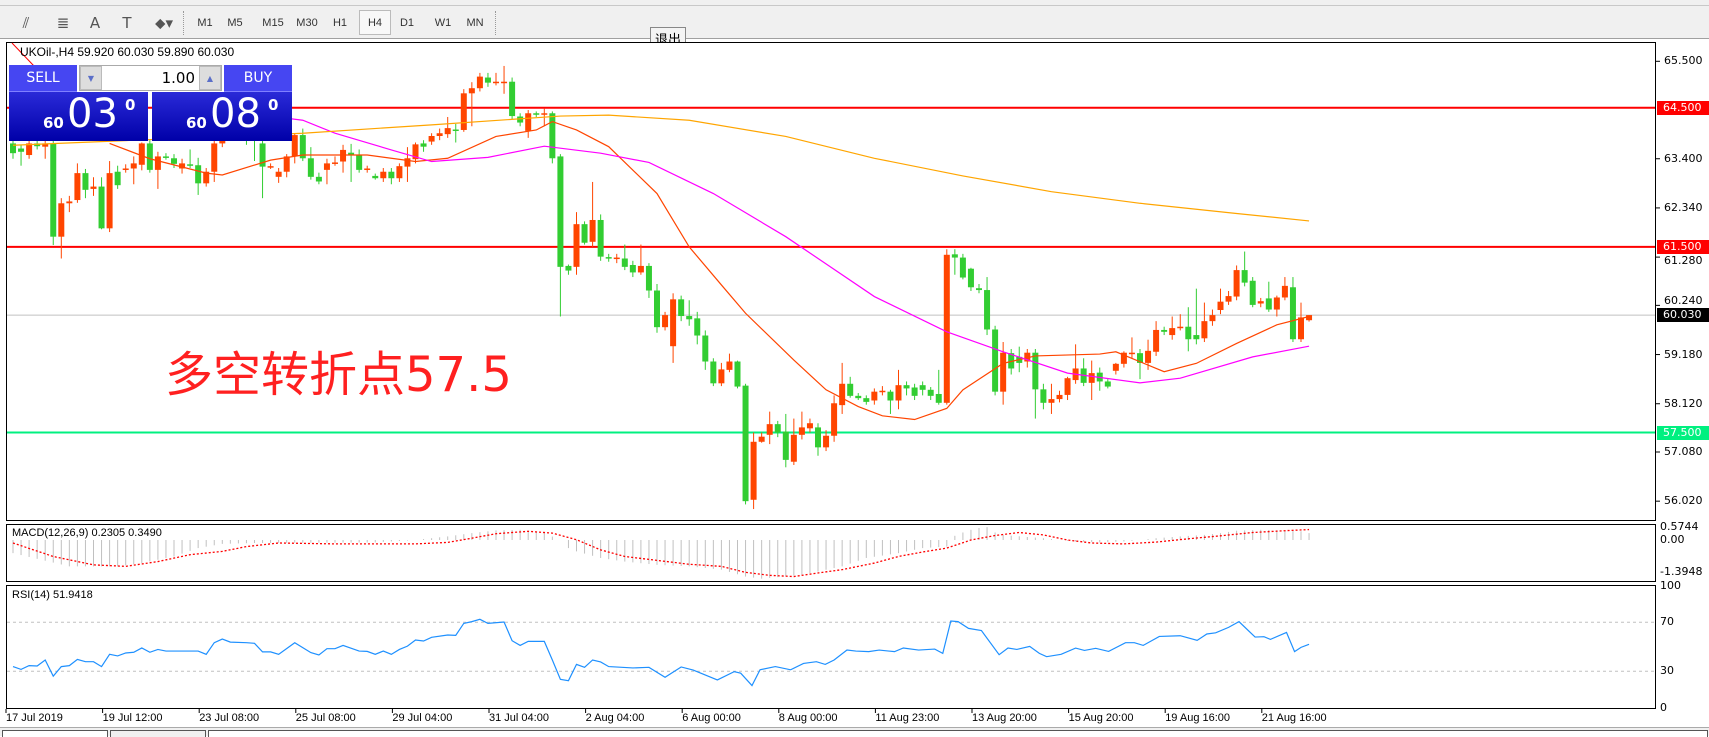 The image size is (1709, 737). I want to click on elliott-wave-icon: ⫽, so click(26, 22).